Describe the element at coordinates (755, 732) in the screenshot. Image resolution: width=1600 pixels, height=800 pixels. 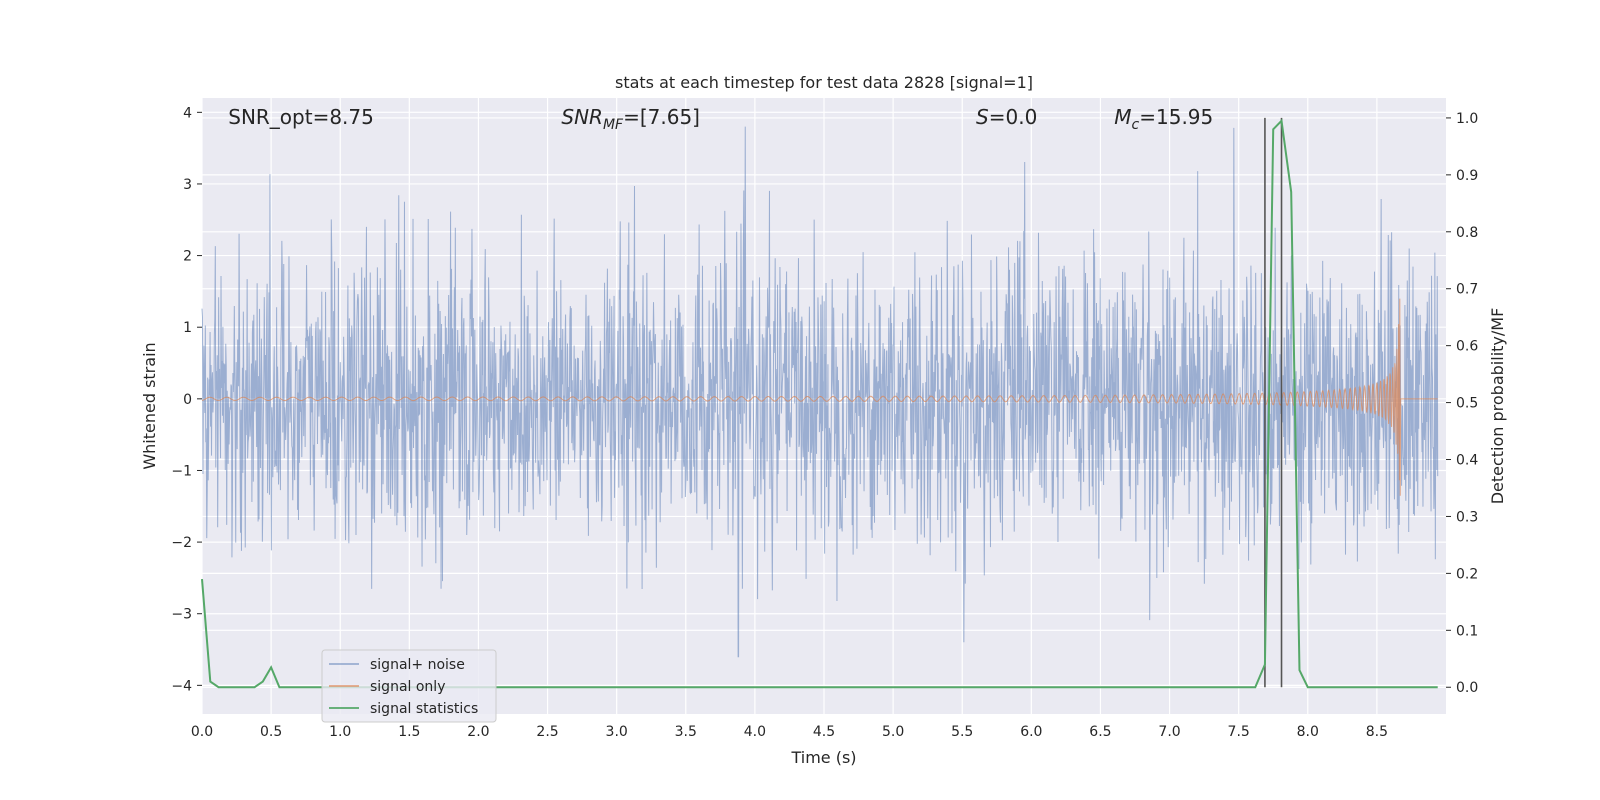
I see `x-tick-label: 4.0` at that location.